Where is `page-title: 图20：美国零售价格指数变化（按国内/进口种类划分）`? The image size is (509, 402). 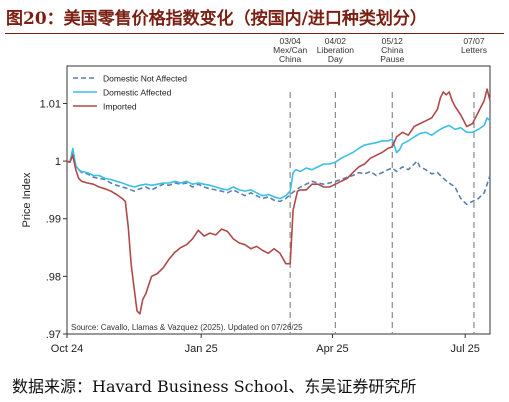
page-title: 图20：美国零售价格指数变化（按国内/进口种类划分） is located at coordinates (216, 19).